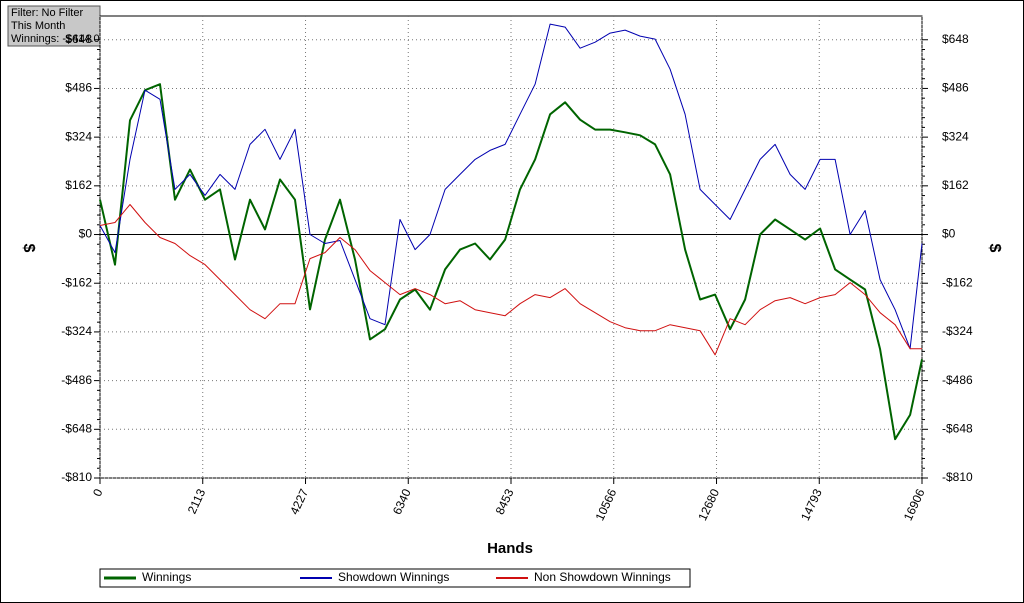 This screenshot has width=1024, height=603. I want to click on y2-tick-label: $162, so click(955, 185).